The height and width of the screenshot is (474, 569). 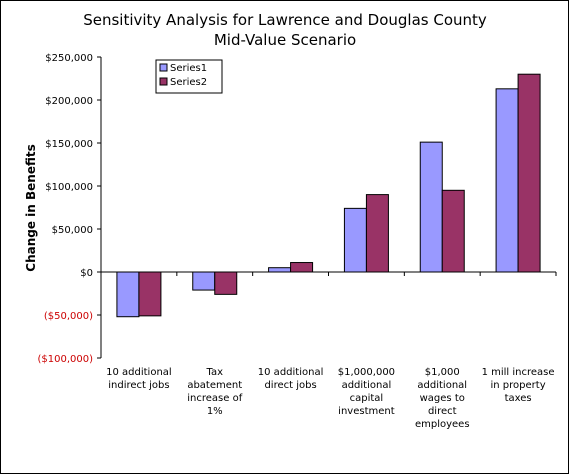 I want to click on bar-series1-cat1, so click(x=128, y=294).